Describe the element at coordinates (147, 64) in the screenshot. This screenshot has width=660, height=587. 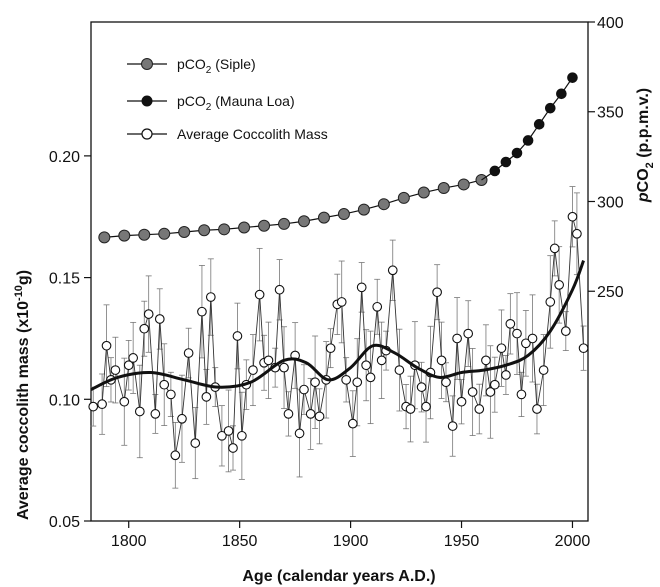
I see `legend-siple-marker` at that location.